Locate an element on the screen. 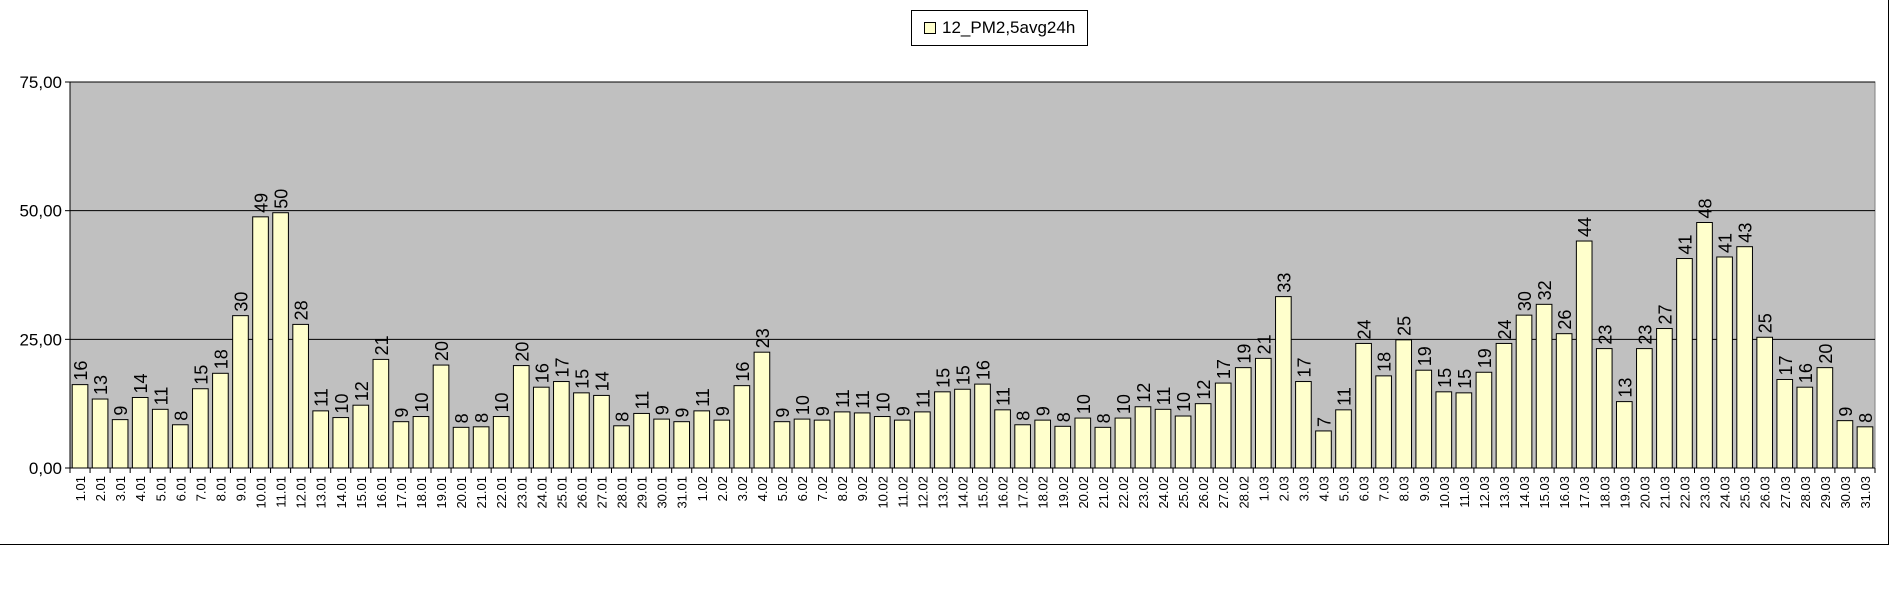  x-tick-label: 18.03 is located at coordinates (1604, 492).